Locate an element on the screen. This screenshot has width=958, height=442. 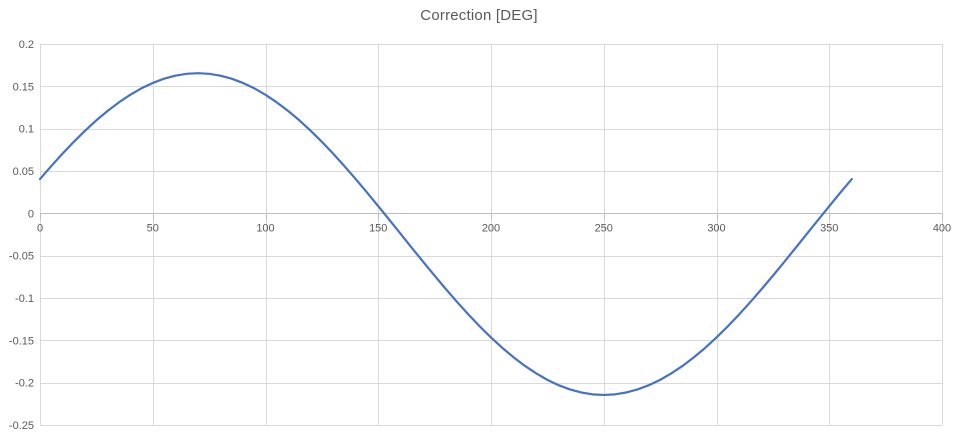
y-axis-tick-label: 0 is located at coordinates (31, 214).